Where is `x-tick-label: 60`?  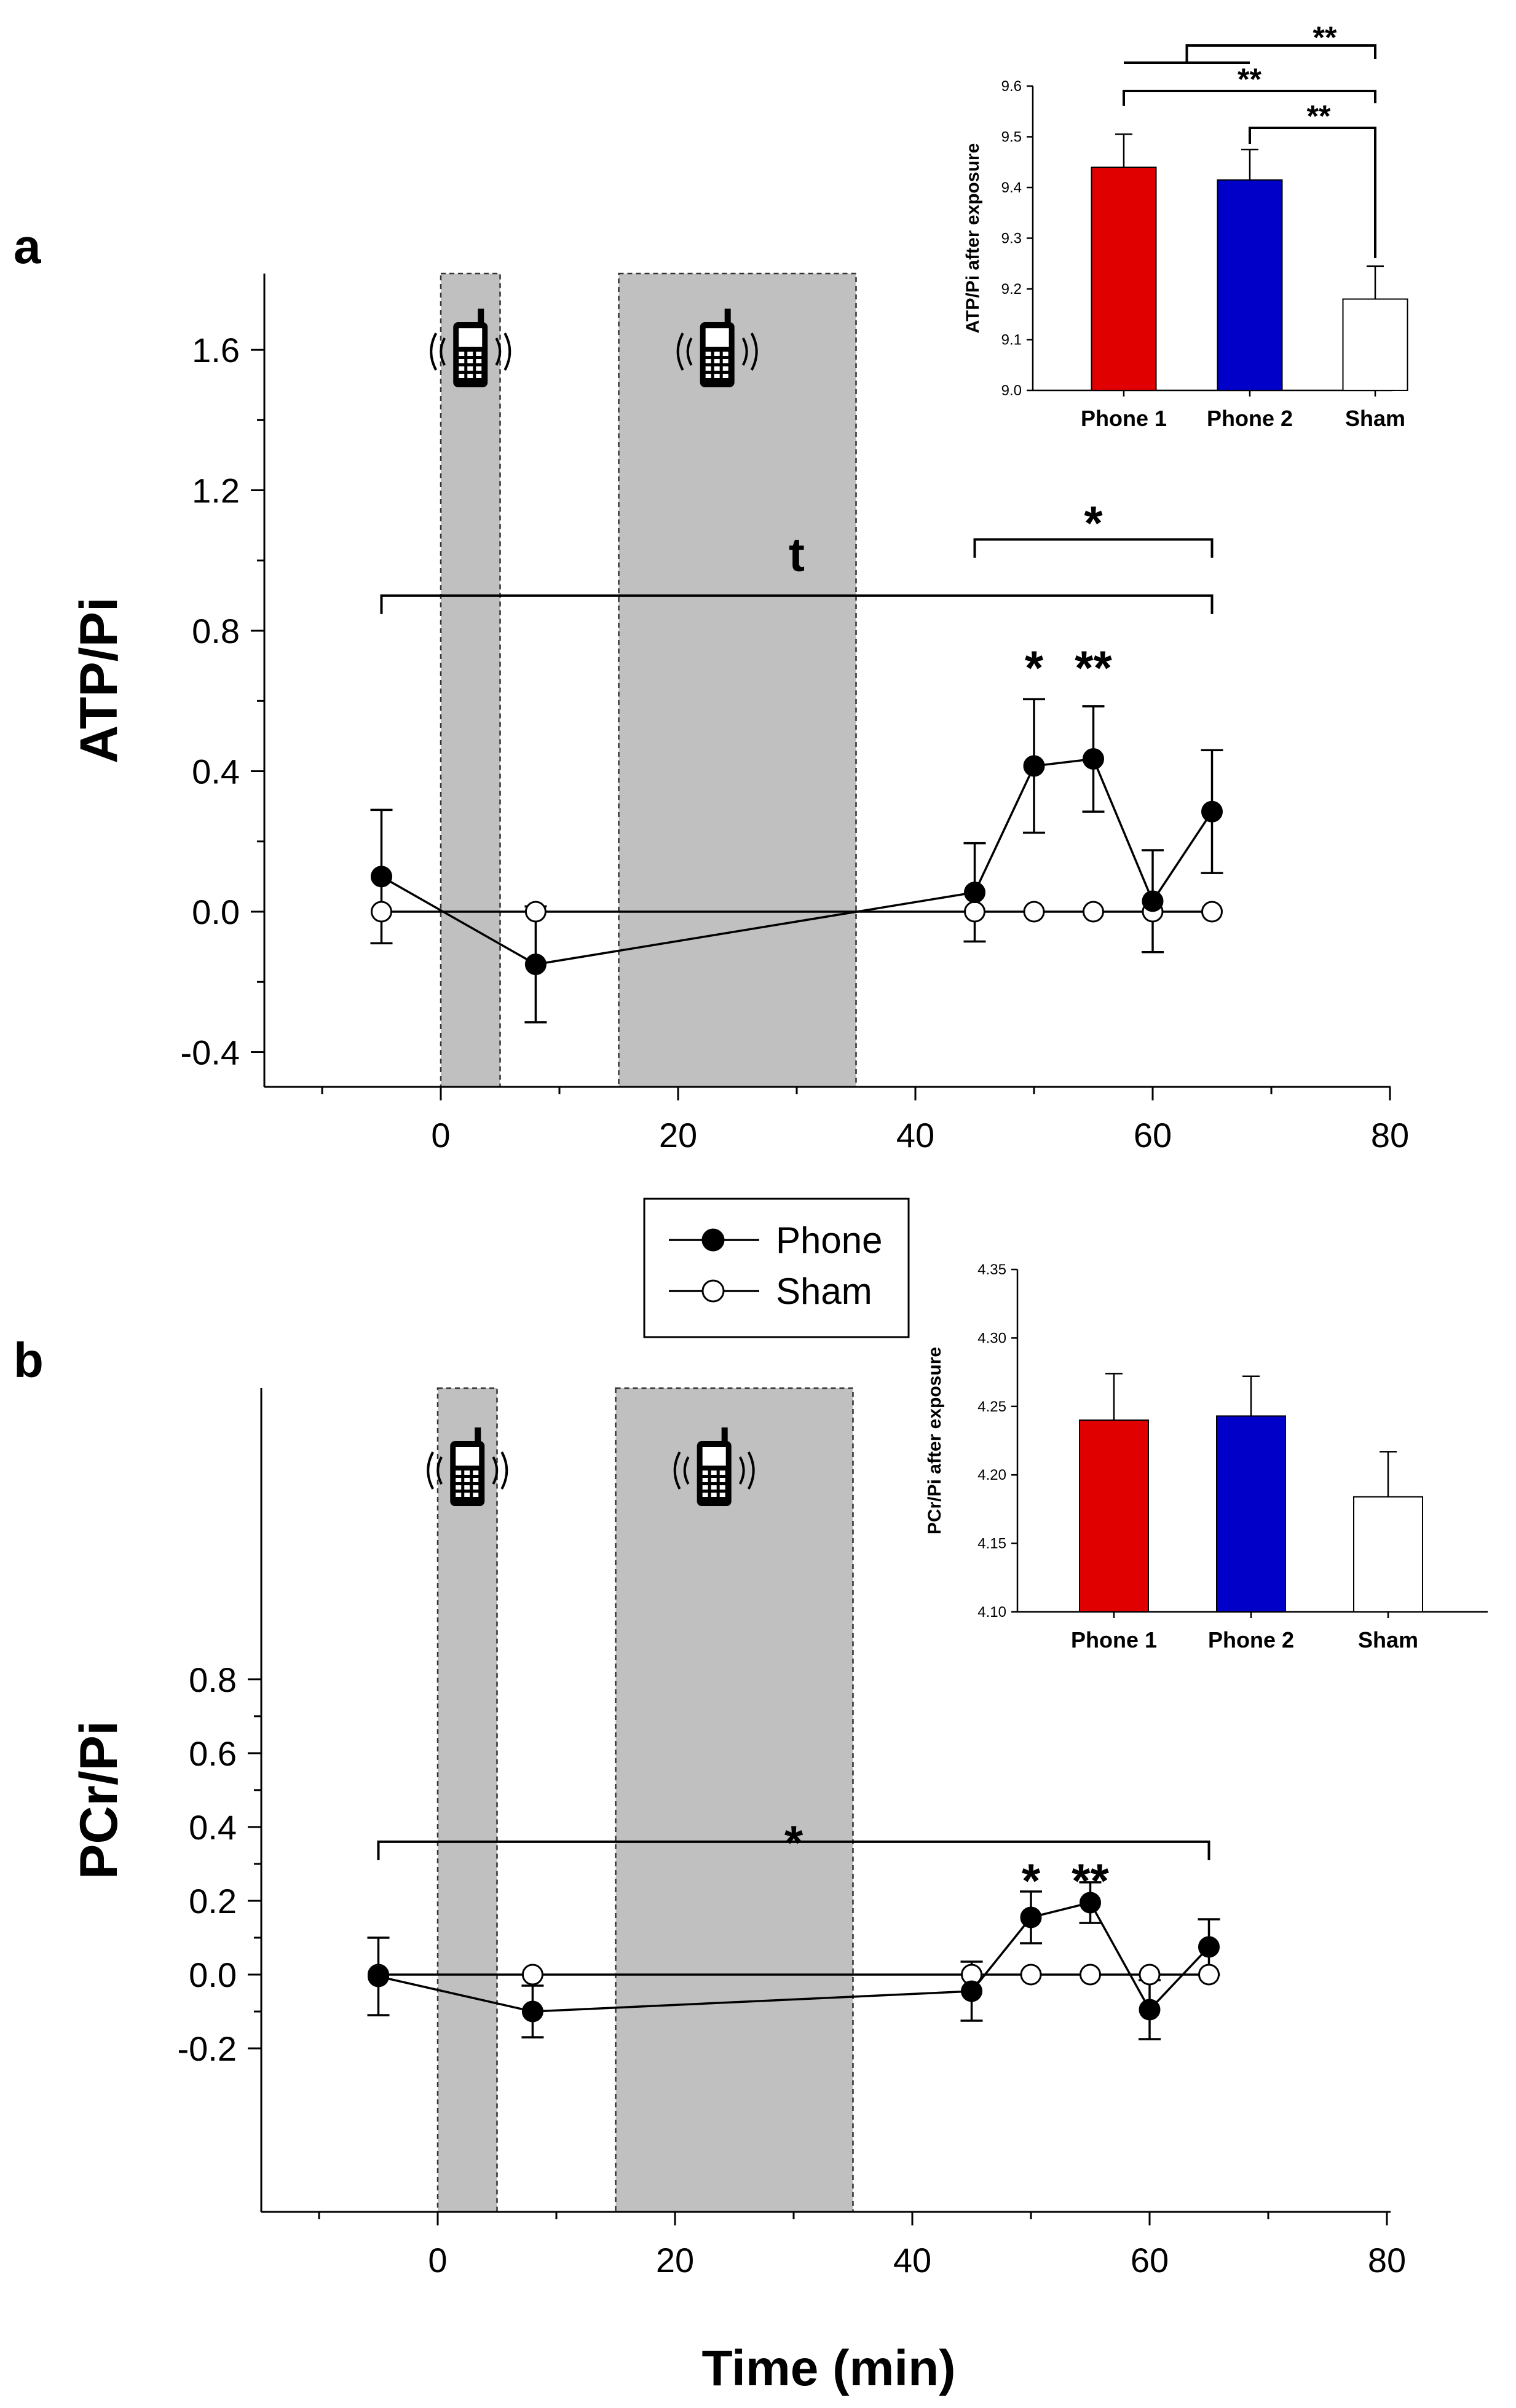
x-tick-label: 60 is located at coordinates (1153, 1135).